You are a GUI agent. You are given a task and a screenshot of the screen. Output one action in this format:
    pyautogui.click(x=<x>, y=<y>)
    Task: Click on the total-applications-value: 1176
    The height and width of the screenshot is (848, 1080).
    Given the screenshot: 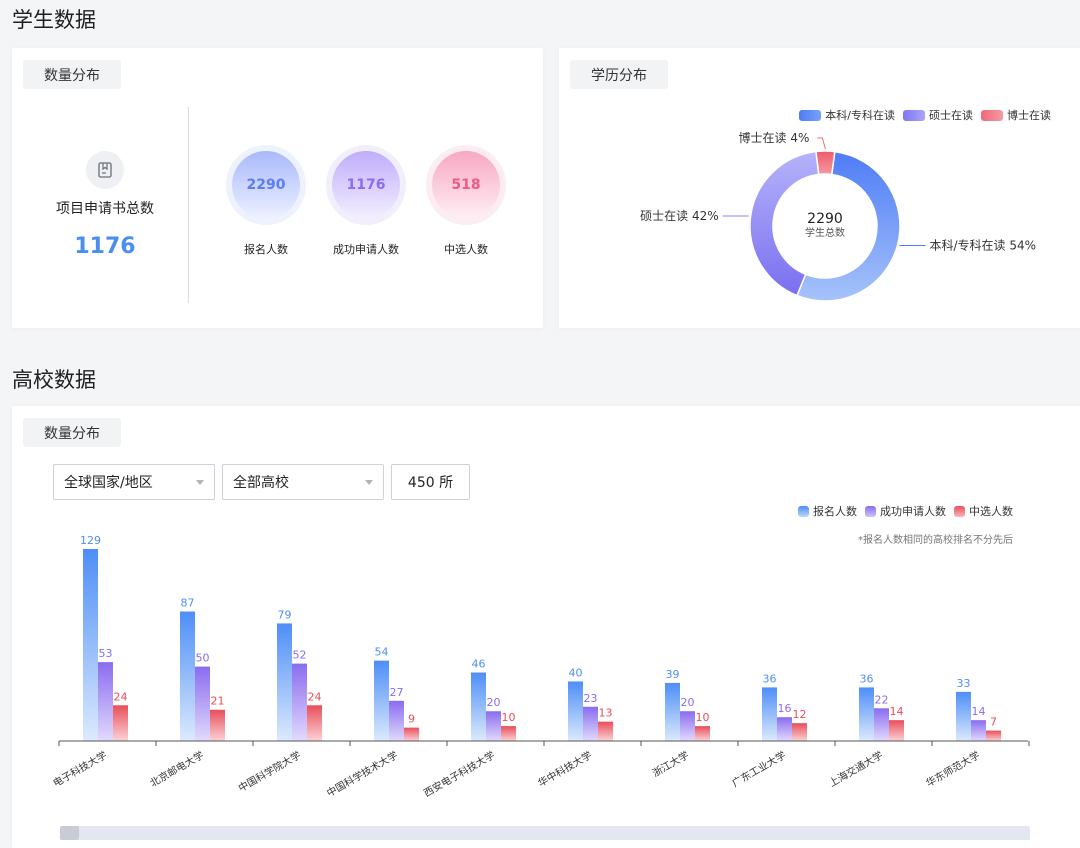 What is the action you would take?
    pyautogui.click(x=105, y=246)
    